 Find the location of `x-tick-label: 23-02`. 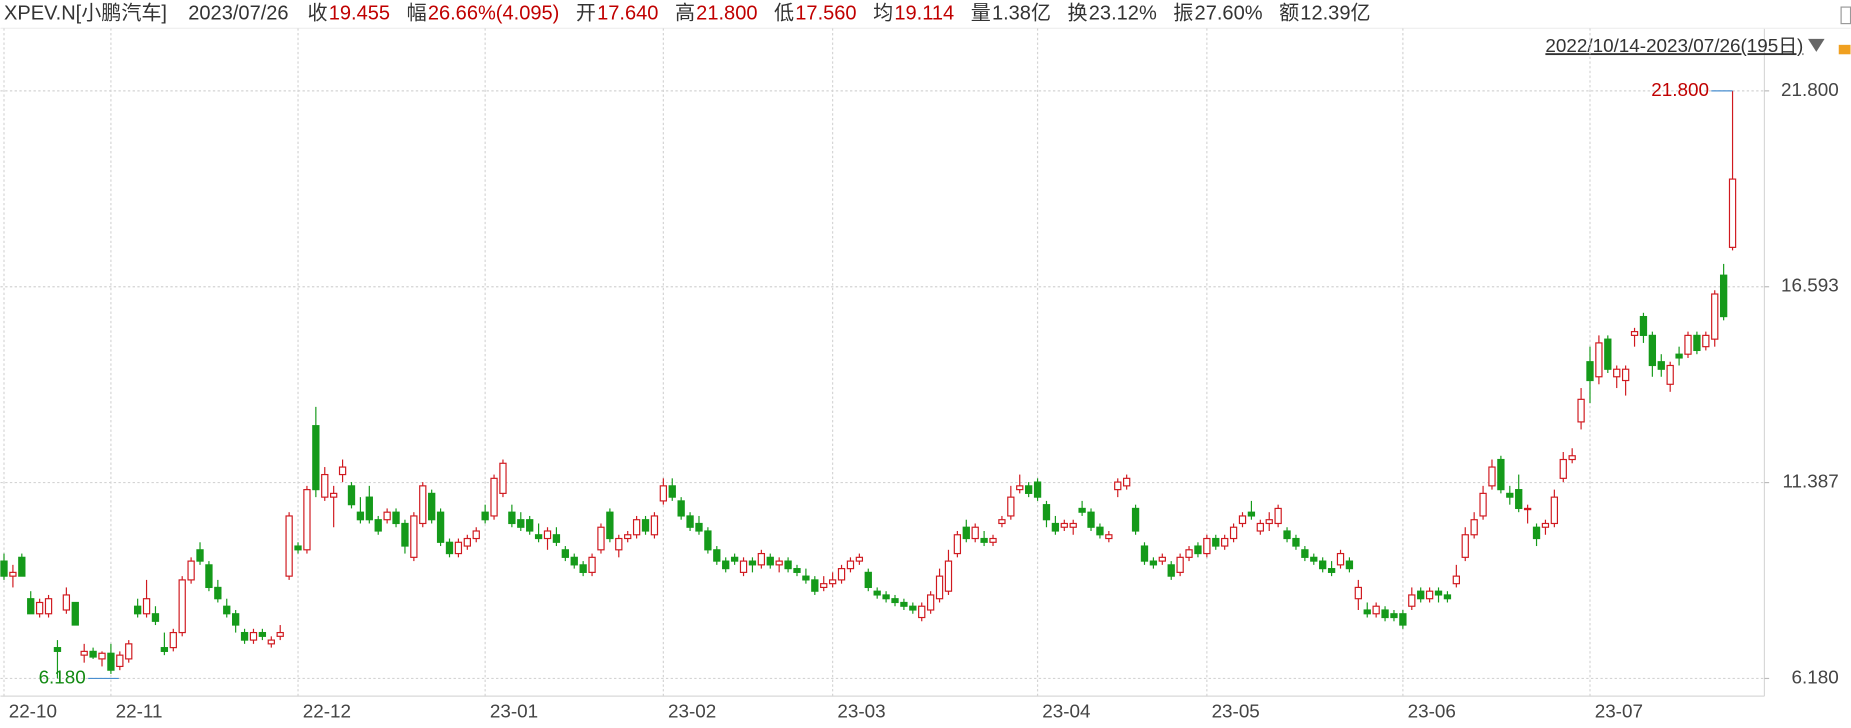

x-tick-label: 23-02 is located at coordinates (692, 711).